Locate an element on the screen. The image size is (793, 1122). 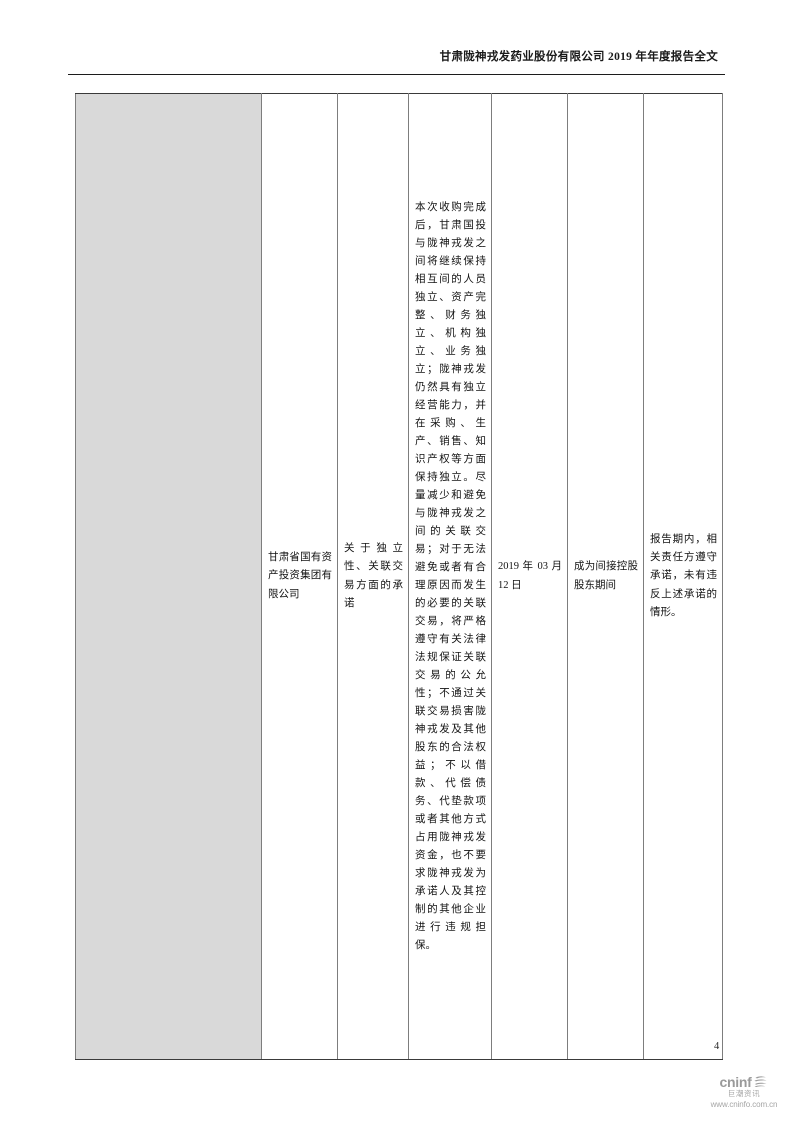
footer-logo-row: cninf is located at coordinates (744, 1081).